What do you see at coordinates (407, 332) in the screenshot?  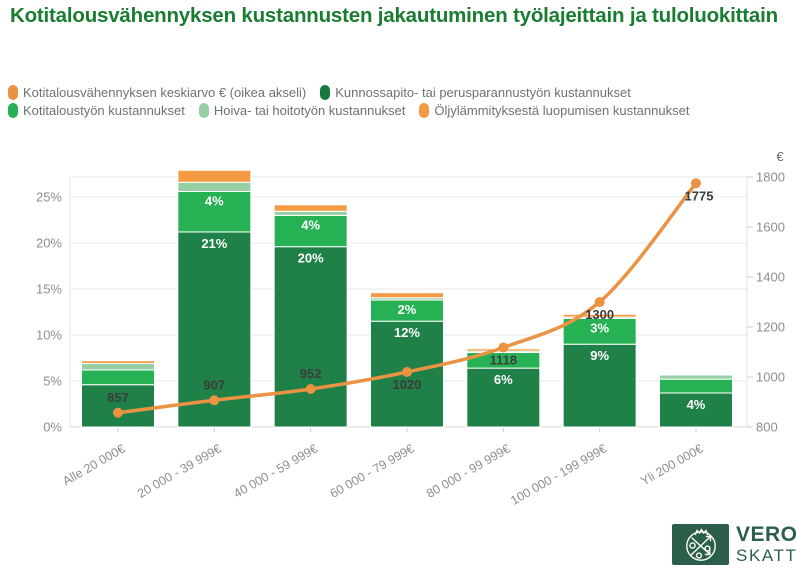 I see `bar-percentage-label: 12%` at bounding box center [407, 332].